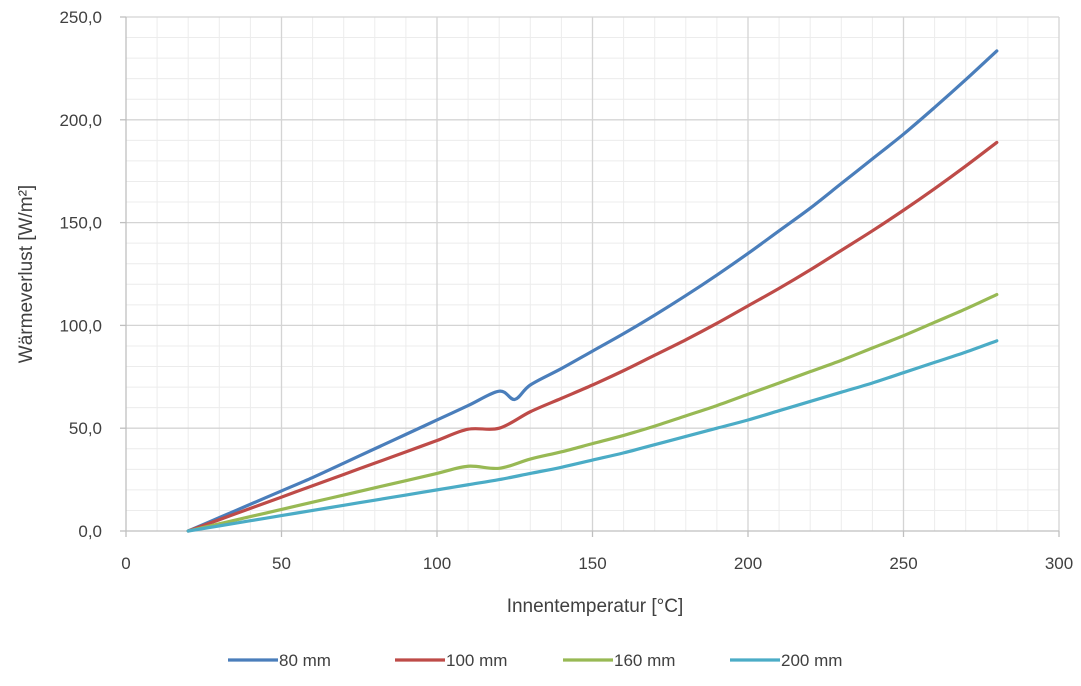 The height and width of the screenshot is (686, 1081). What do you see at coordinates (85, 428) in the screenshot?
I see `y-tick-label: 50,0` at bounding box center [85, 428].